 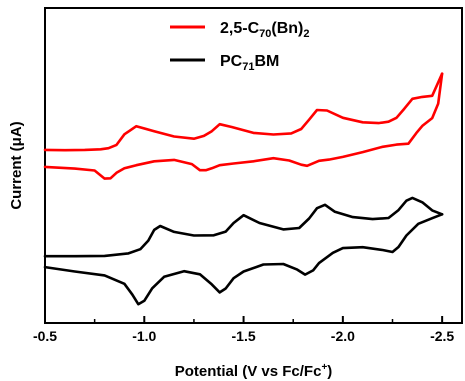 What do you see at coordinates (249, 63) in the screenshot?
I see `legend-label-pc71bm: PC71BM` at bounding box center [249, 63].